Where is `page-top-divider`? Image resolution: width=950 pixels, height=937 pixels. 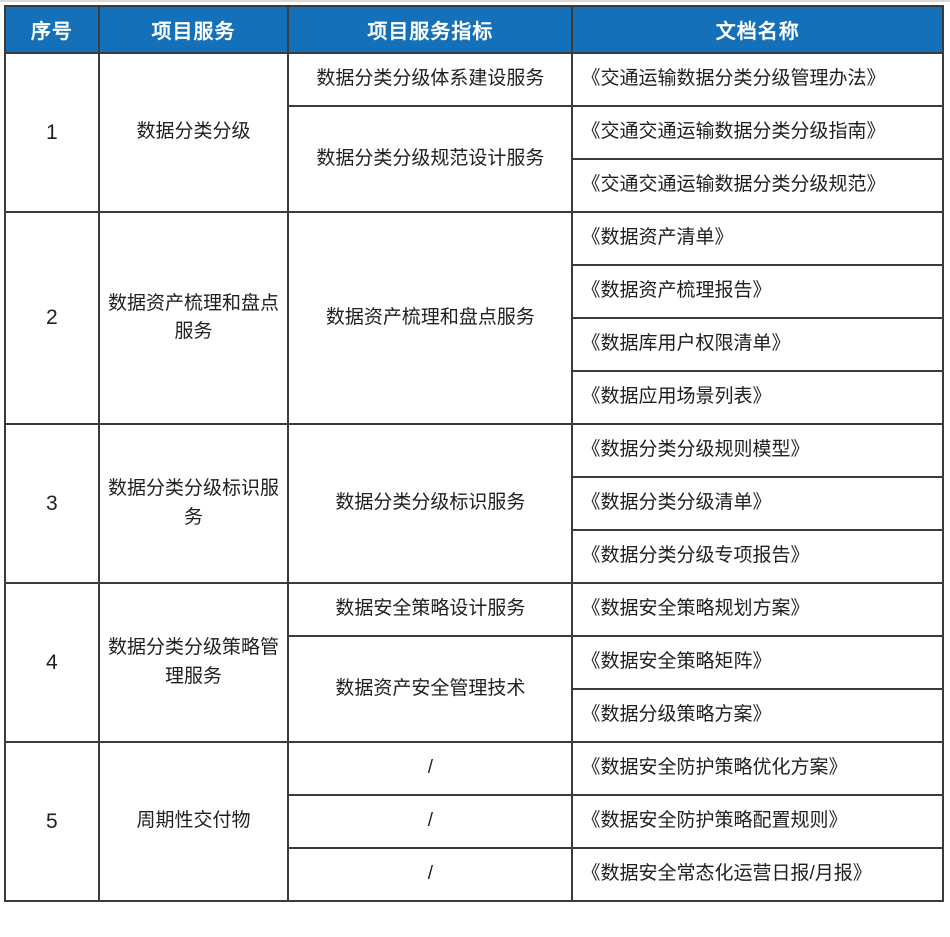
page-top-divider is located at coordinates (475, 1).